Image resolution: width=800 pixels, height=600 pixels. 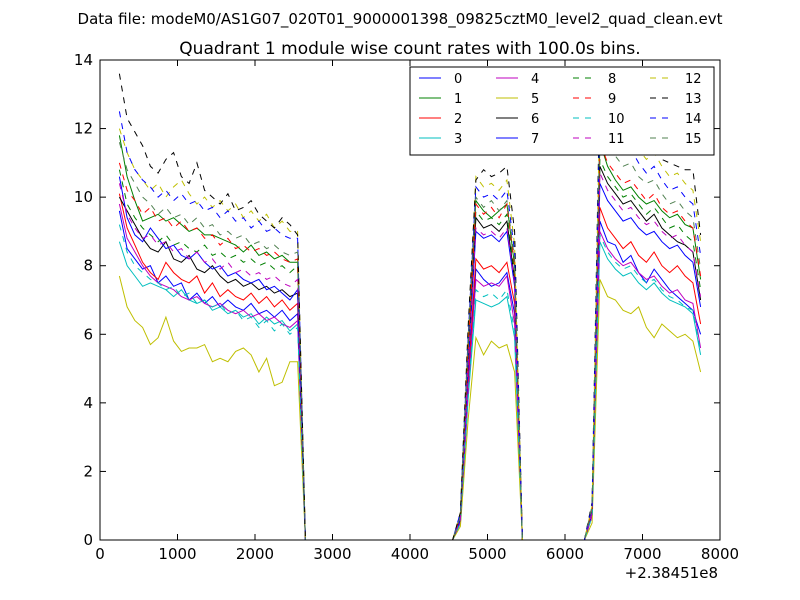 What do you see at coordinates (83, 129) in the screenshot?
I see `y-tick-label: 12` at bounding box center [83, 129].